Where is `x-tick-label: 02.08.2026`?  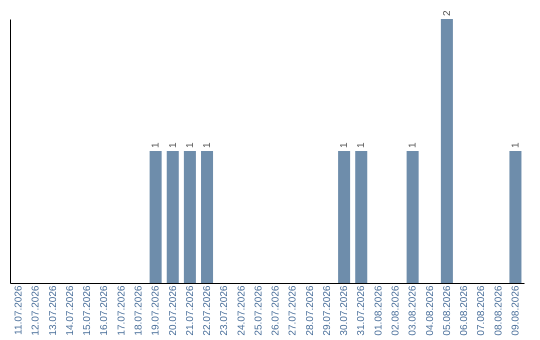 x-tick-label: 02.08.2026 is located at coordinates (396, 310).